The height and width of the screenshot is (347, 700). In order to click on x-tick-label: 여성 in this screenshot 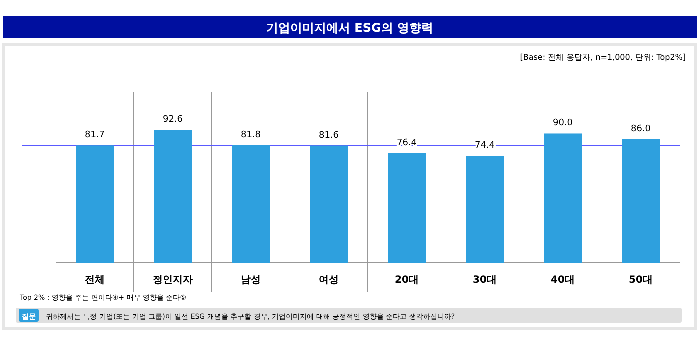, I will do `click(329, 280)`.